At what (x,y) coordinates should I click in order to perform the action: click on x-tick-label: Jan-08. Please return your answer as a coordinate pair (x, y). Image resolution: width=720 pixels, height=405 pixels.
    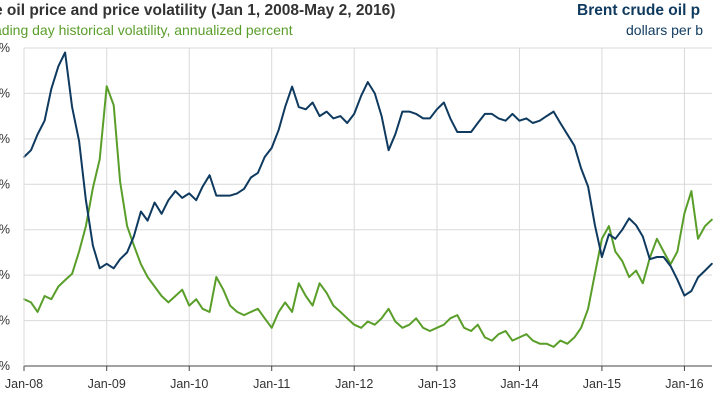
    Looking at the image, I should click on (24, 384).